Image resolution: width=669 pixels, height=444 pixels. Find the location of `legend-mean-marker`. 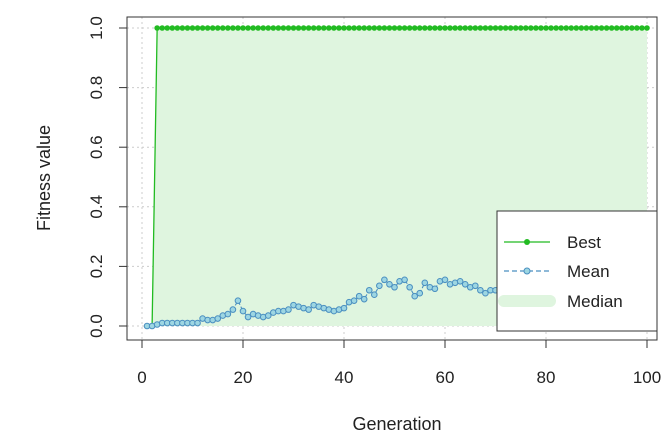

legend-mean-marker is located at coordinates (527, 271).